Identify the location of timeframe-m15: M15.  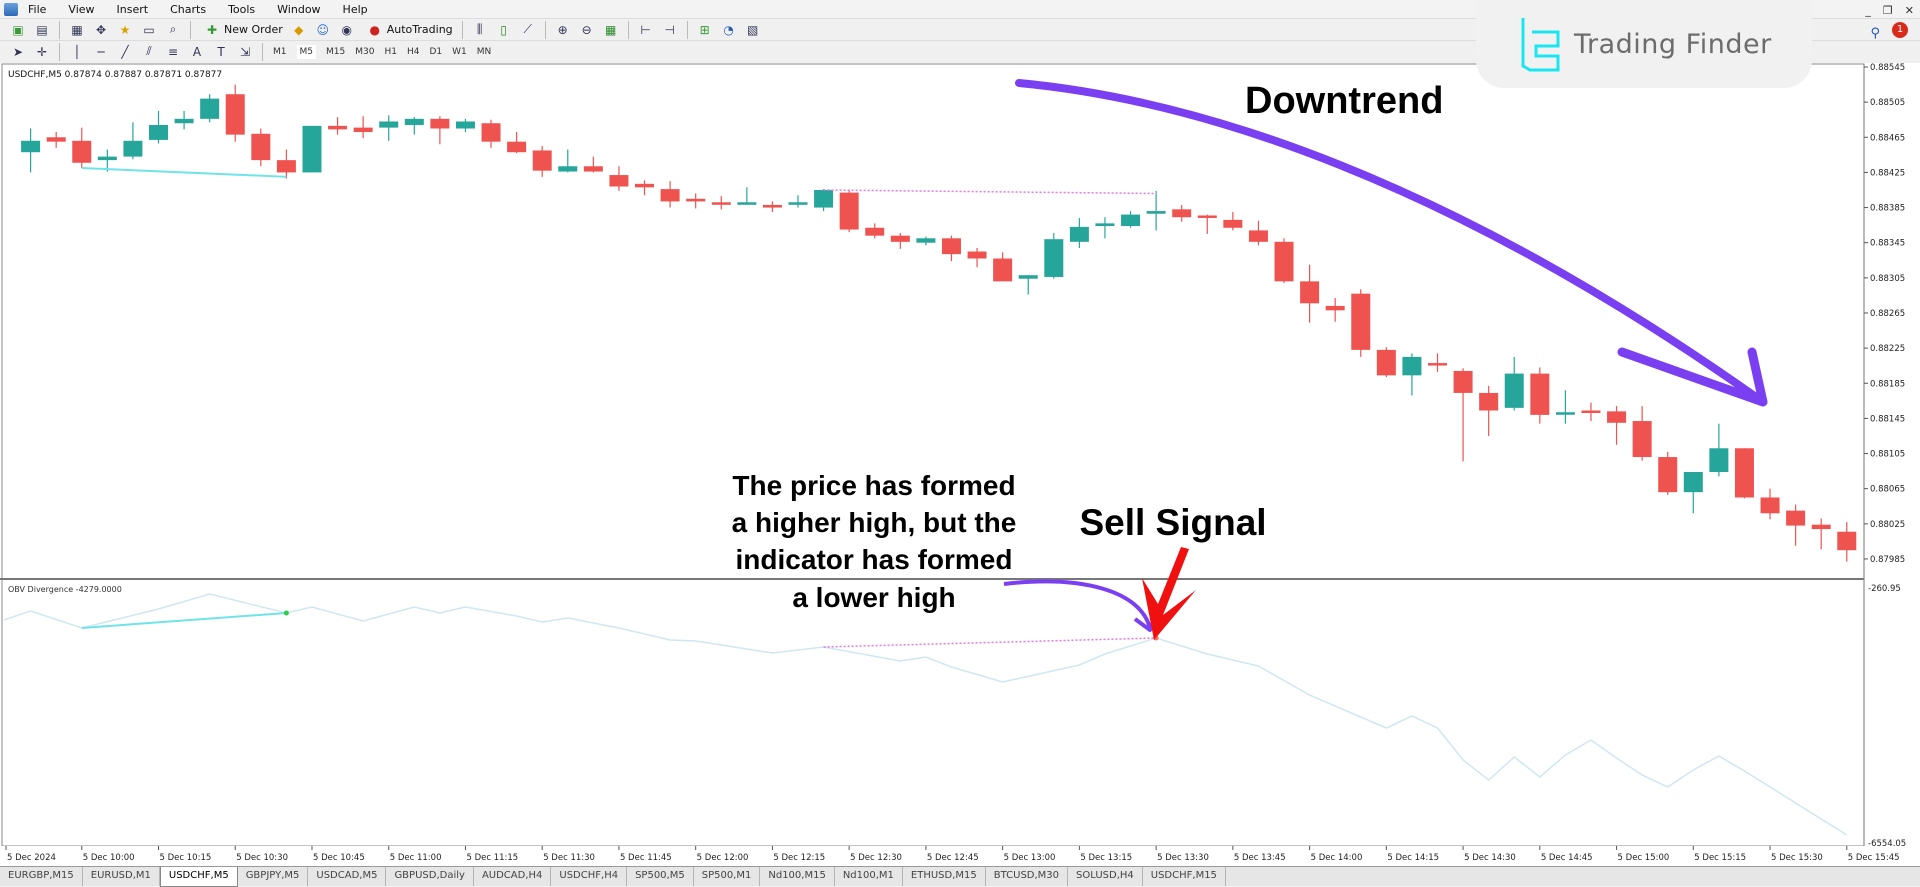
(336, 51).